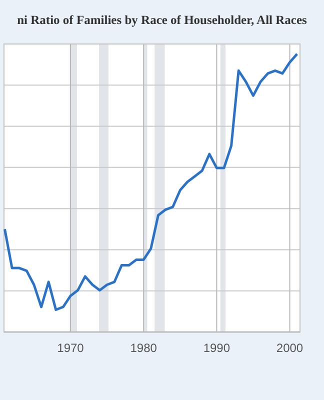  What do you see at coordinates (216, 348) in the screenshot?
I see `x-tick-label: 1990` at bounding box center [216, 348].